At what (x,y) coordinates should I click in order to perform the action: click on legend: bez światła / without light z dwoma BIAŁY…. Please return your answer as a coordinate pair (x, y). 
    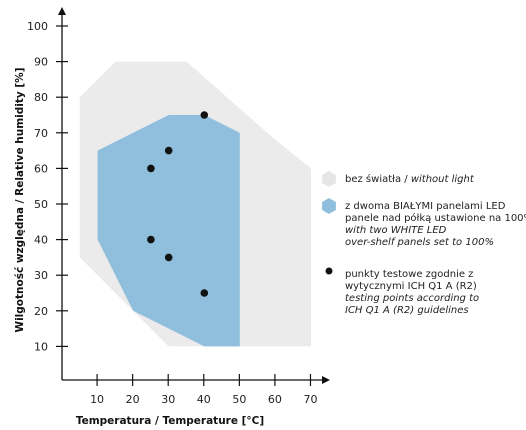
    Looking at the image, I should click on (424, 243).